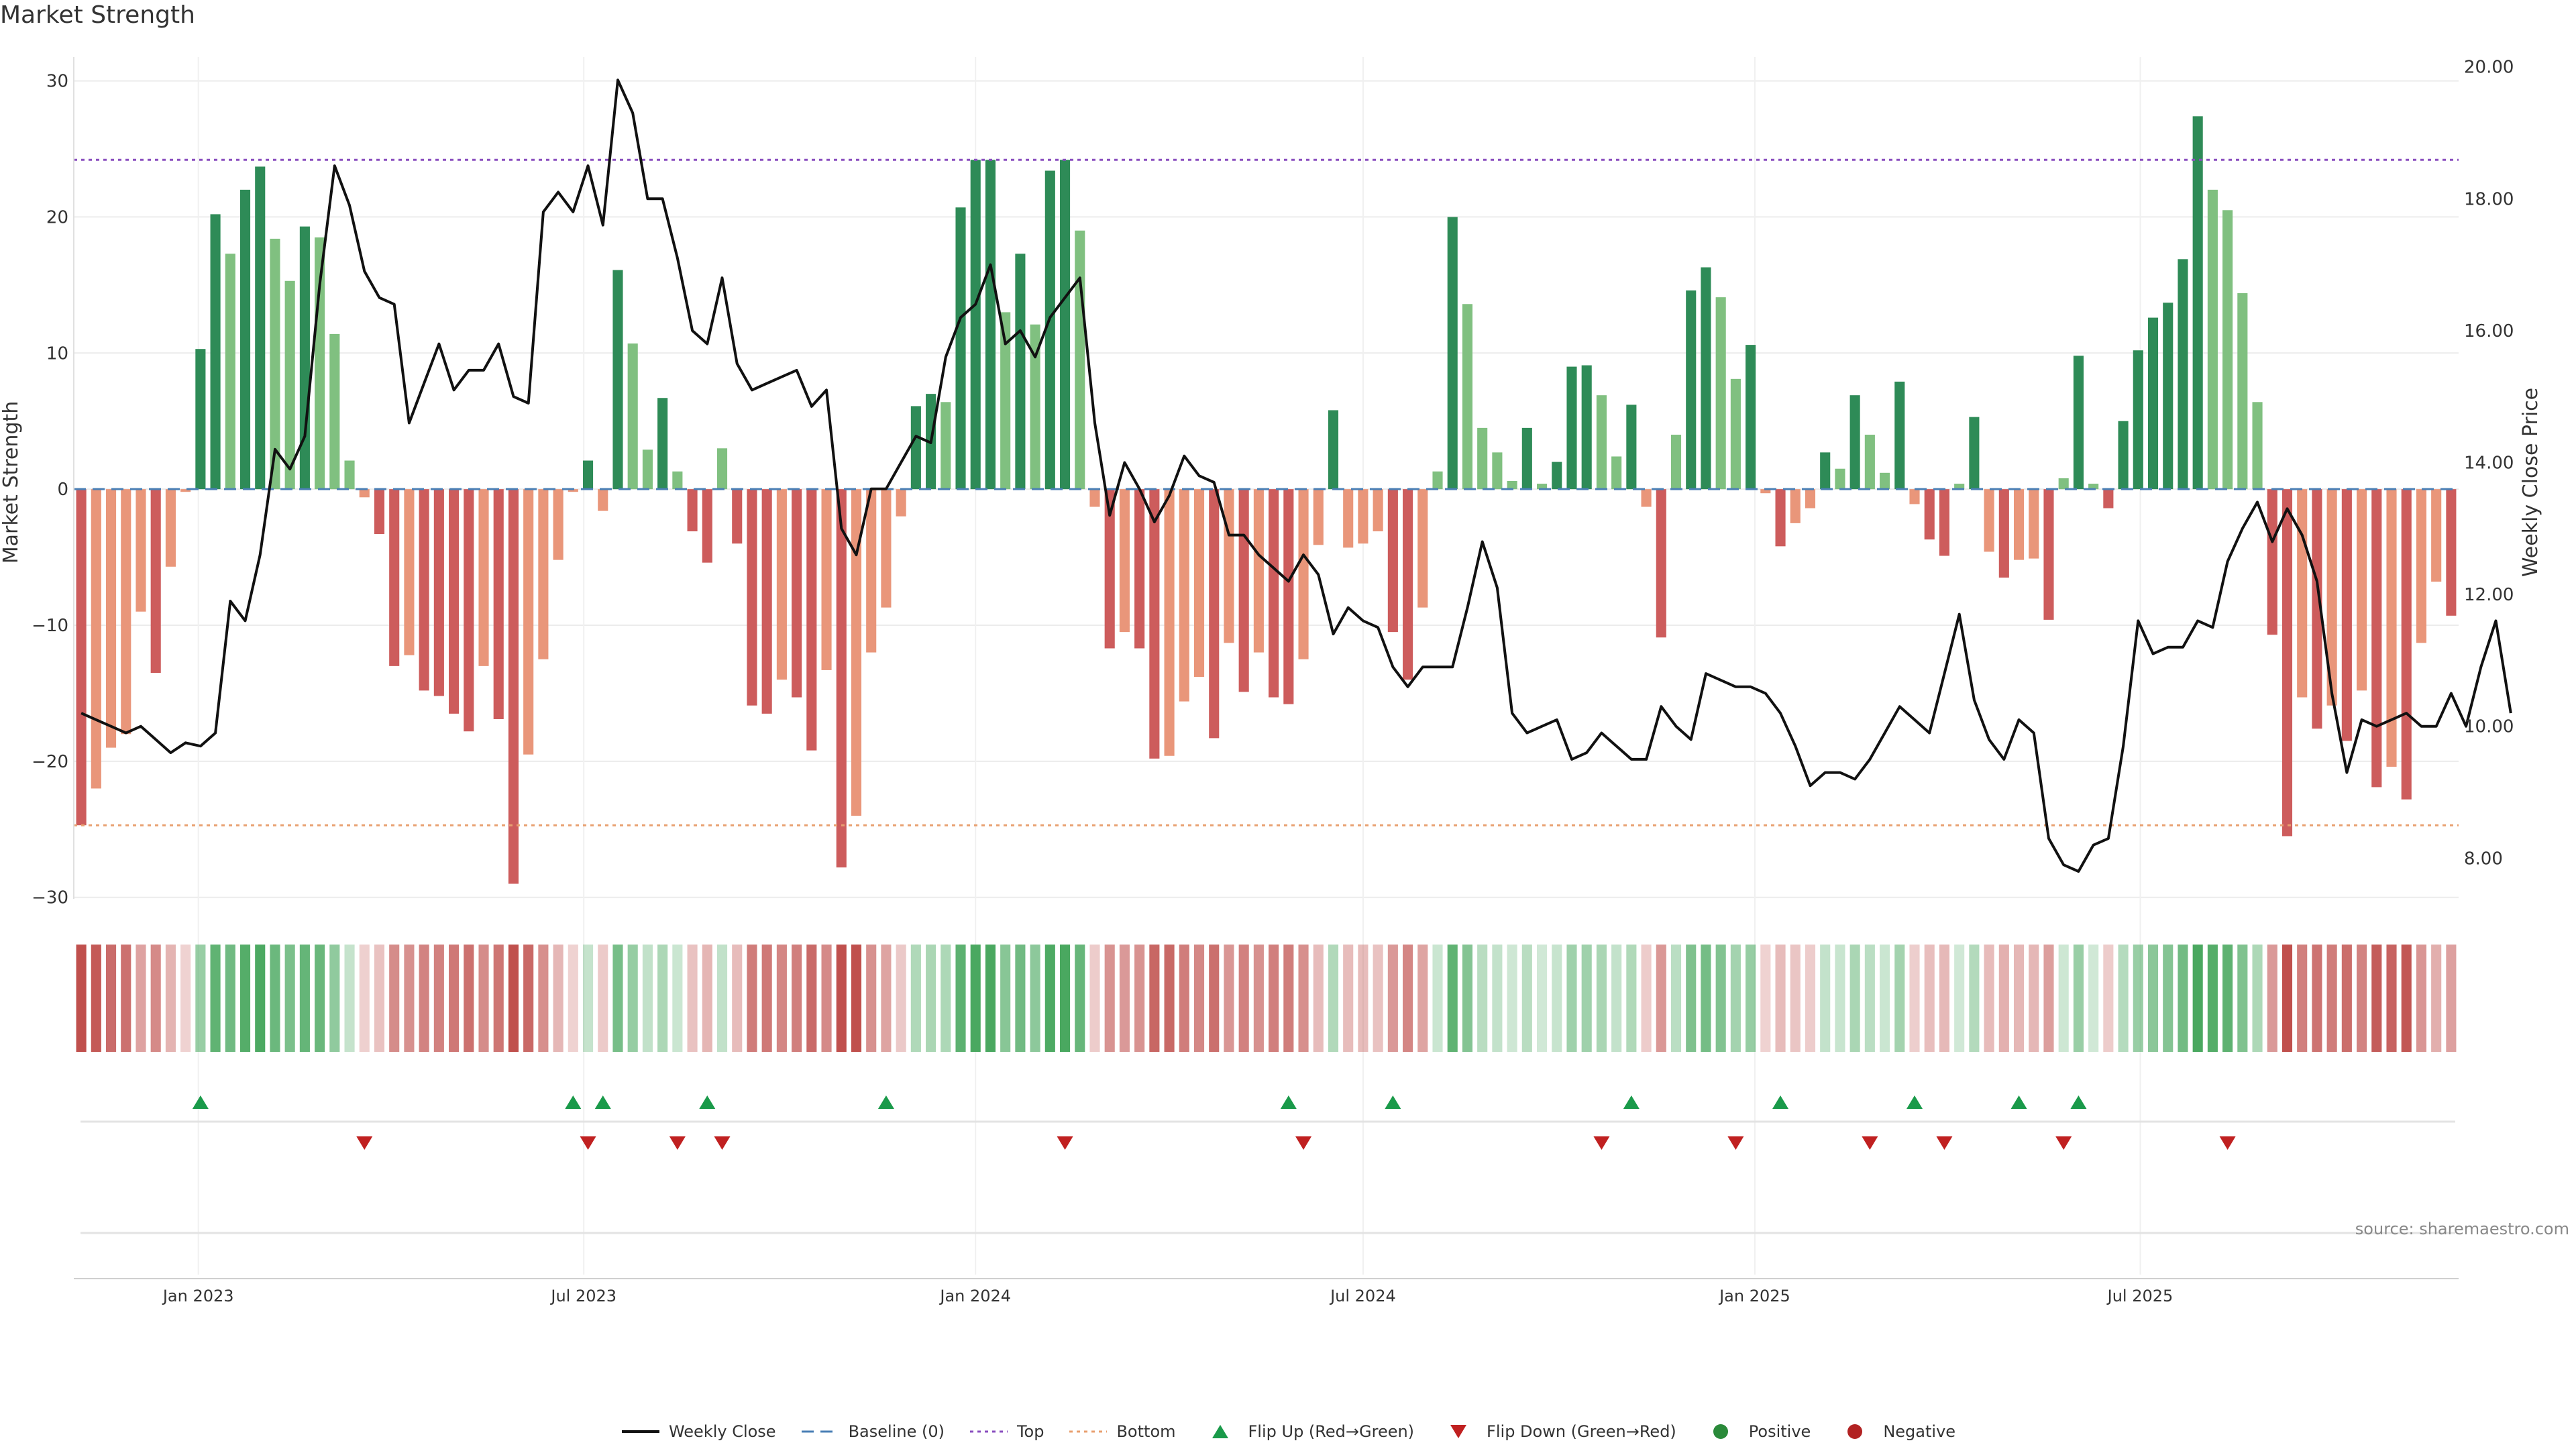  Describe the element at coordinates (198, 1296) in the screenshot. I see `x-tick-label: Jan 2023` at that location.